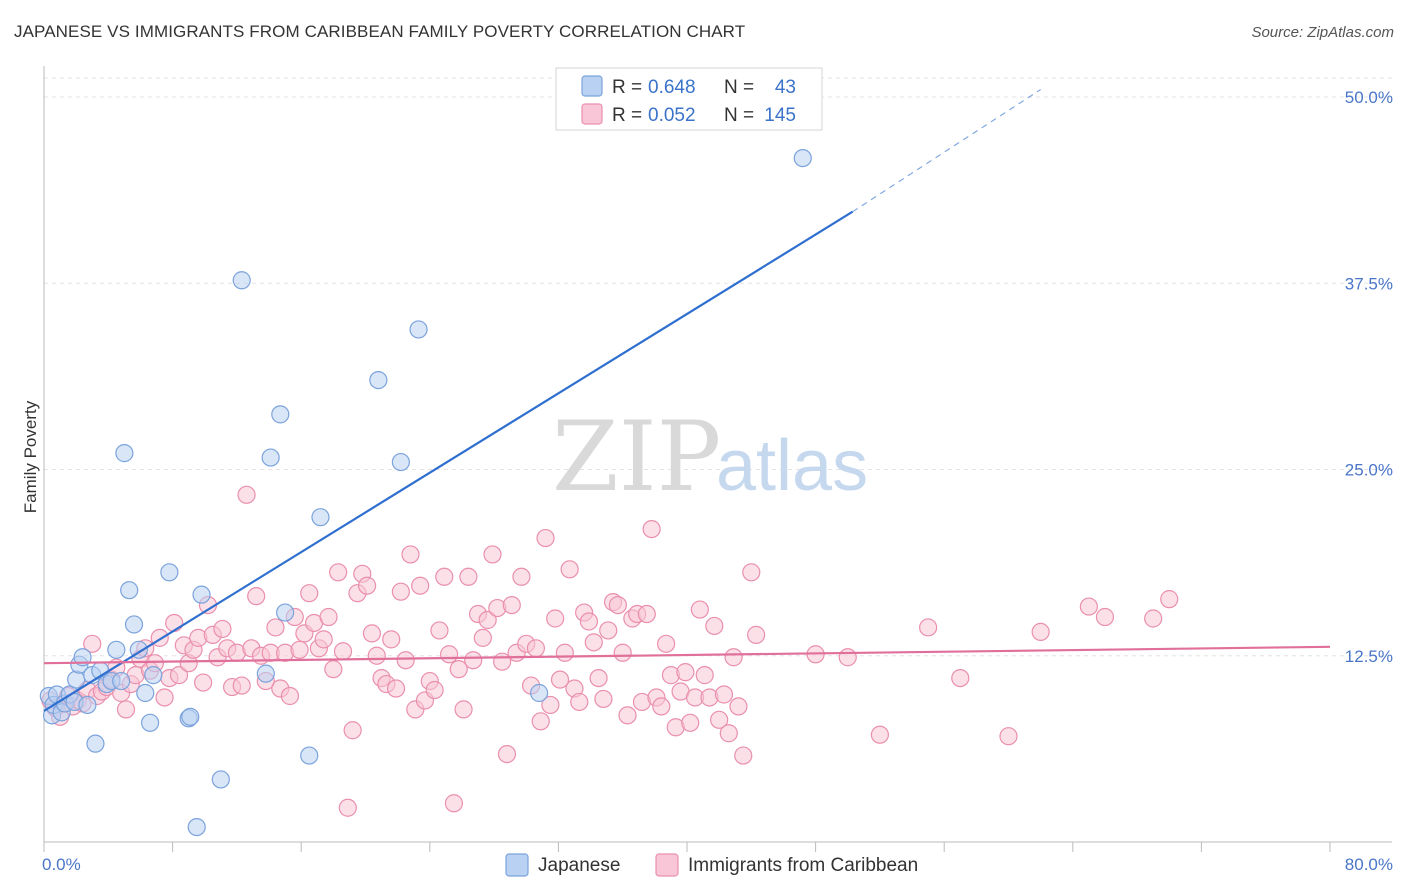  I want to click on japanese-n-label: N =, so click(739, 87).